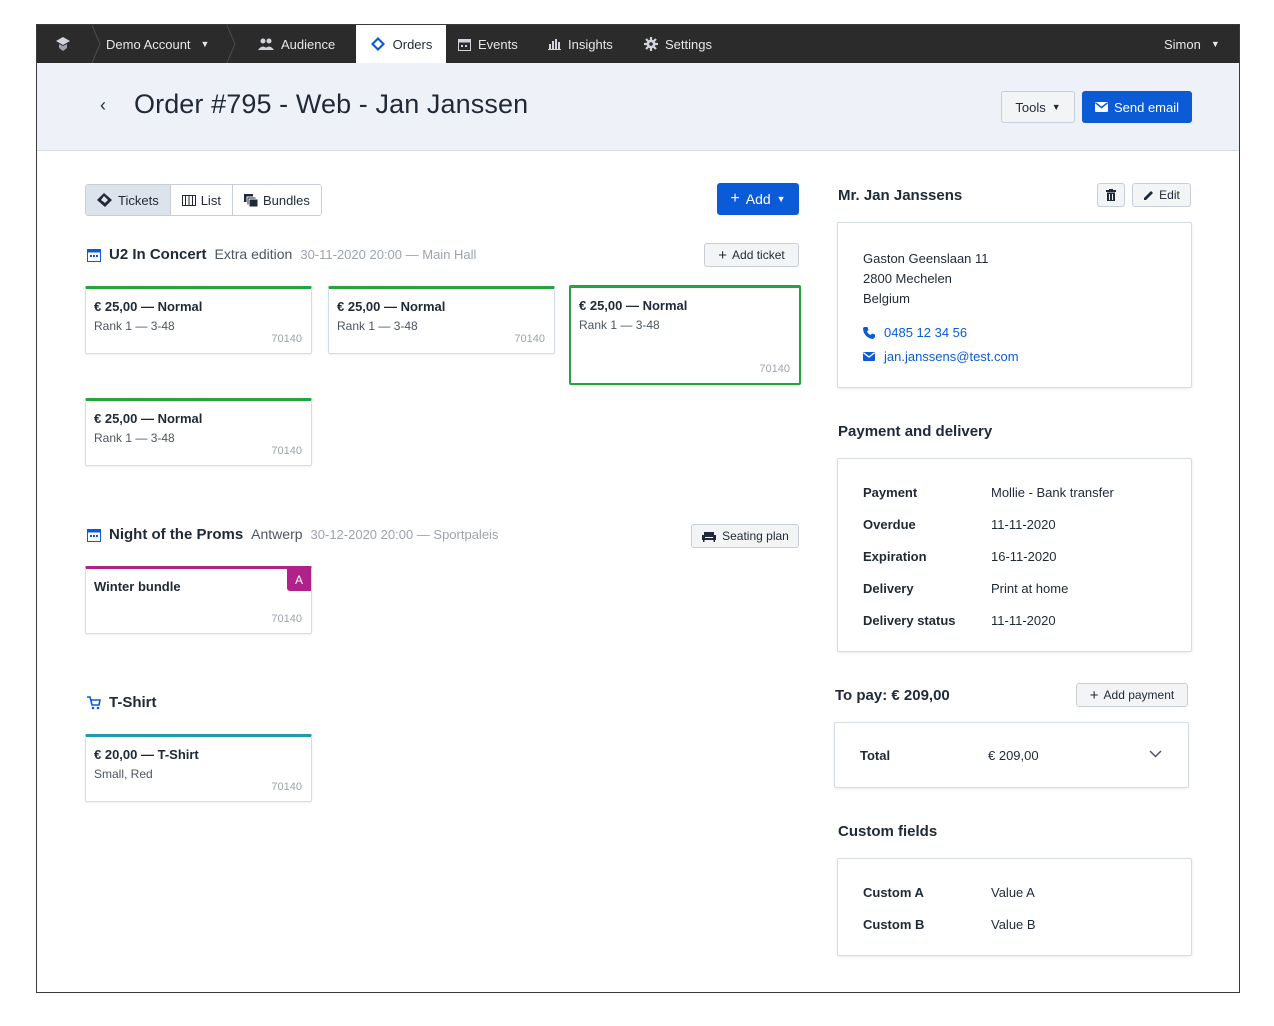 Image resolution: width=1274 pixels, height=1026 pixels. What do you see at coordinates (277, 534) in the screenshot?
I see `event-edition: Antwerp` at bounding box center [277, 534].